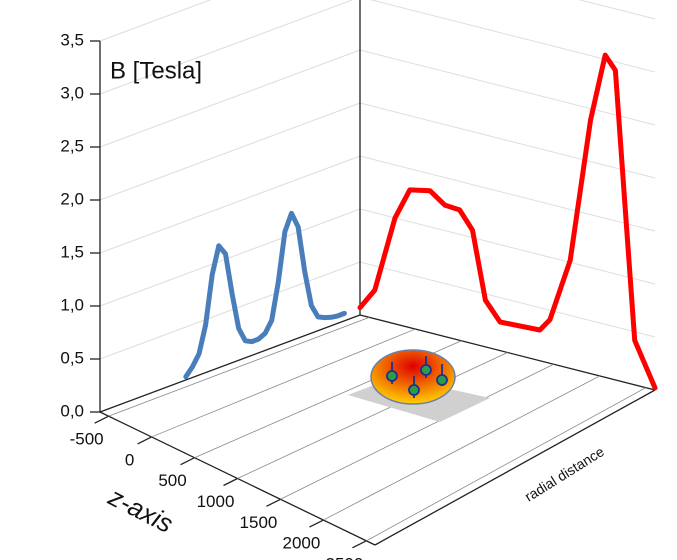 The height and width of the screenshot is (560, 677). What do you see at coordinates (564, 474) in the screenshot?
I see `r-axis-label: radial distance` at bounding box center [564, 474].